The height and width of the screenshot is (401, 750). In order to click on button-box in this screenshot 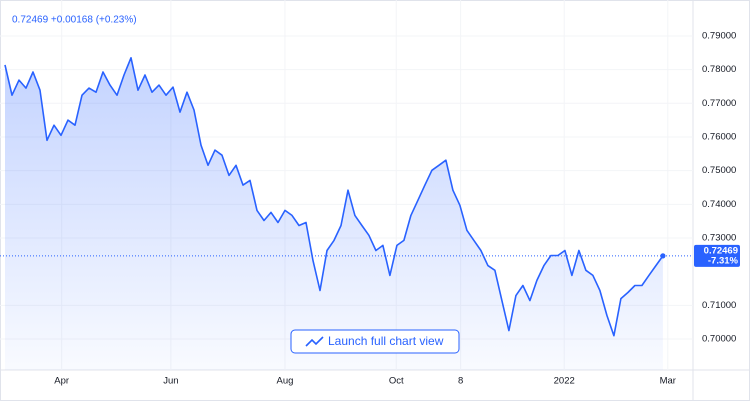, I will do `click(375, 341)`.